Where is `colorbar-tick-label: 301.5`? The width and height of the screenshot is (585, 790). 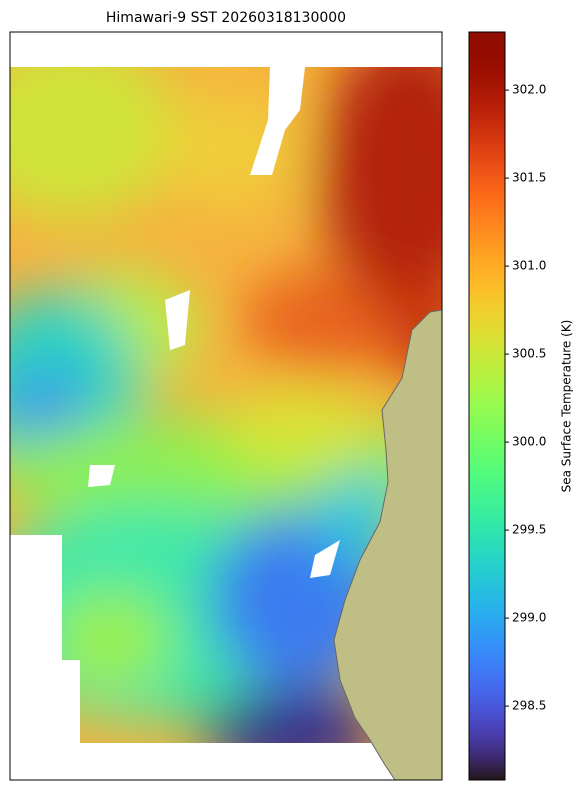
colorbar-tick-label: 301.5 is located at coordinates (529, 178).